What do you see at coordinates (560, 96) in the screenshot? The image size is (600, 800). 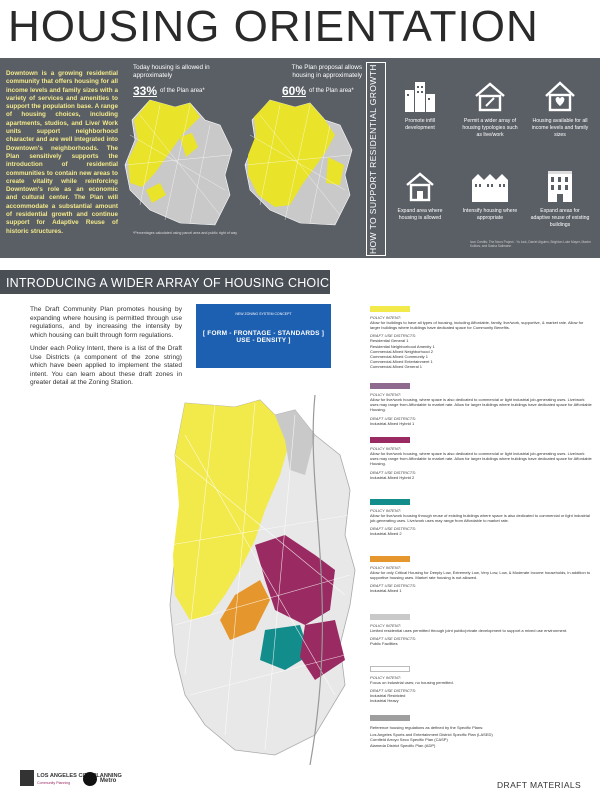 I see `house-heart-icon` at bounding box center [560, 96].